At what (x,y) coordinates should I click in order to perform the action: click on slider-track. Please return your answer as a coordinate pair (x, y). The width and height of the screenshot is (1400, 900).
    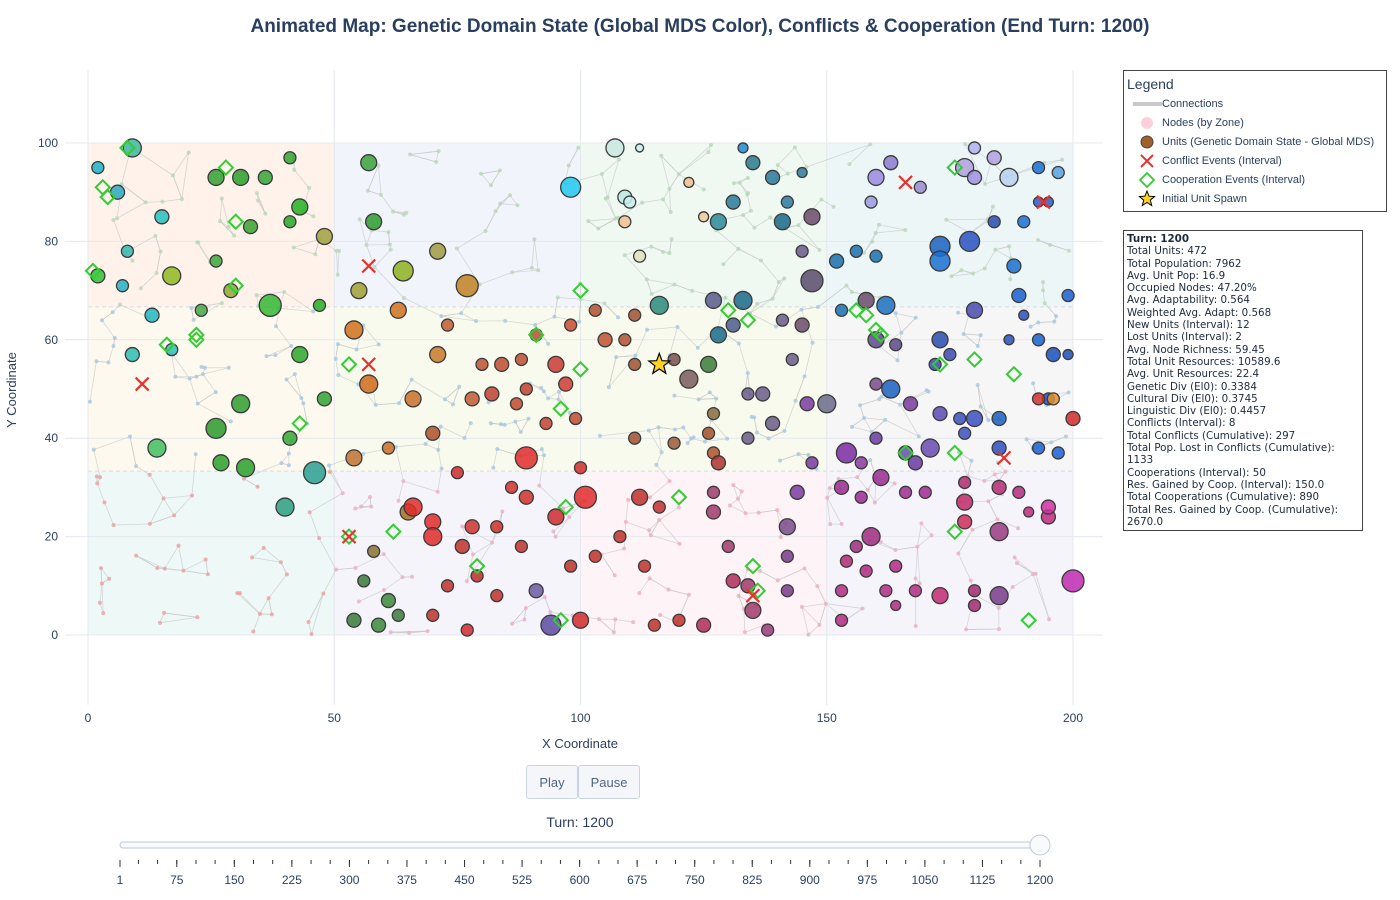
    Looking at the image, I should click on (580, 845).